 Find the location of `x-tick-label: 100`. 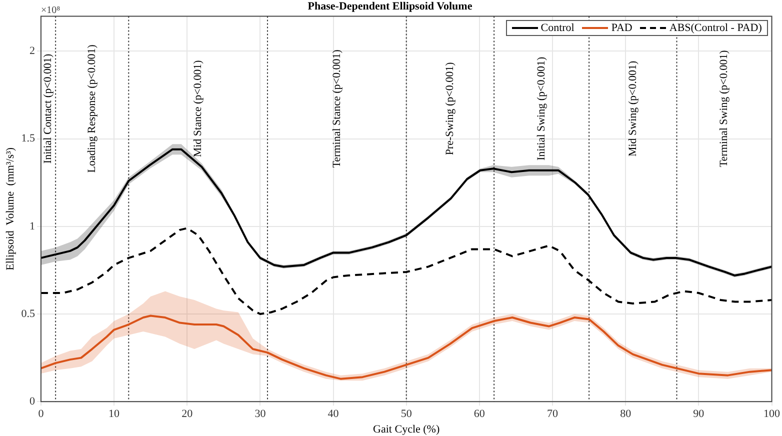

x-tick-label: 100 is located at coordinates (772, 414).